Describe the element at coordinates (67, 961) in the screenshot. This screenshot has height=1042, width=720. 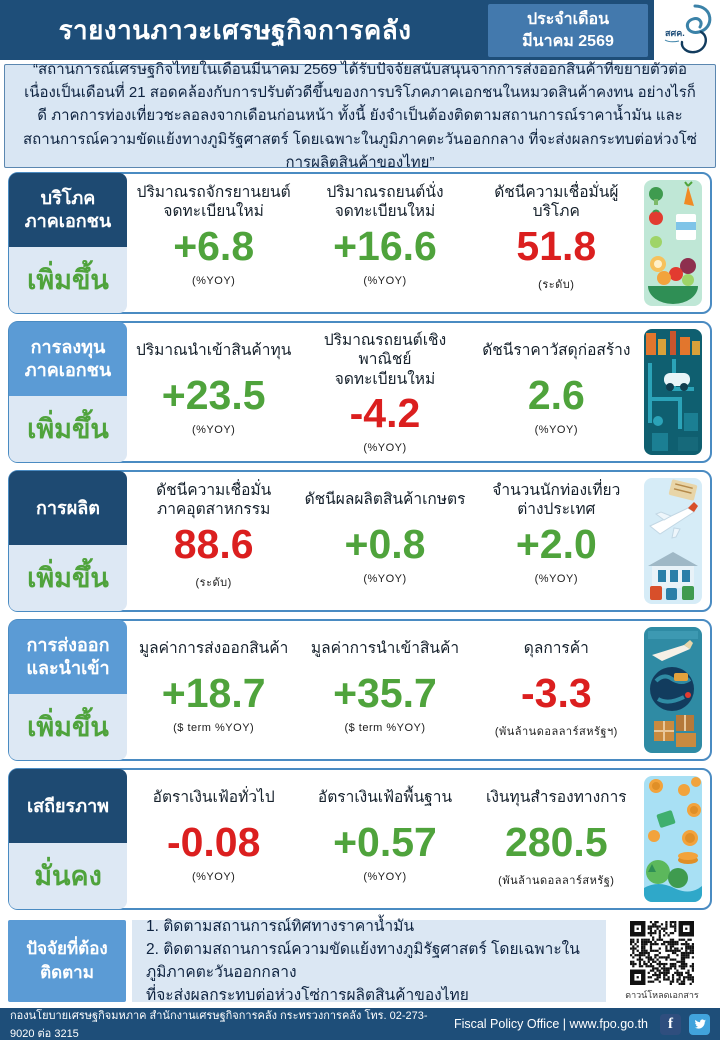
I see `factors-heading: ปัจจัยที่ต้อง ติดตาม` at that location.